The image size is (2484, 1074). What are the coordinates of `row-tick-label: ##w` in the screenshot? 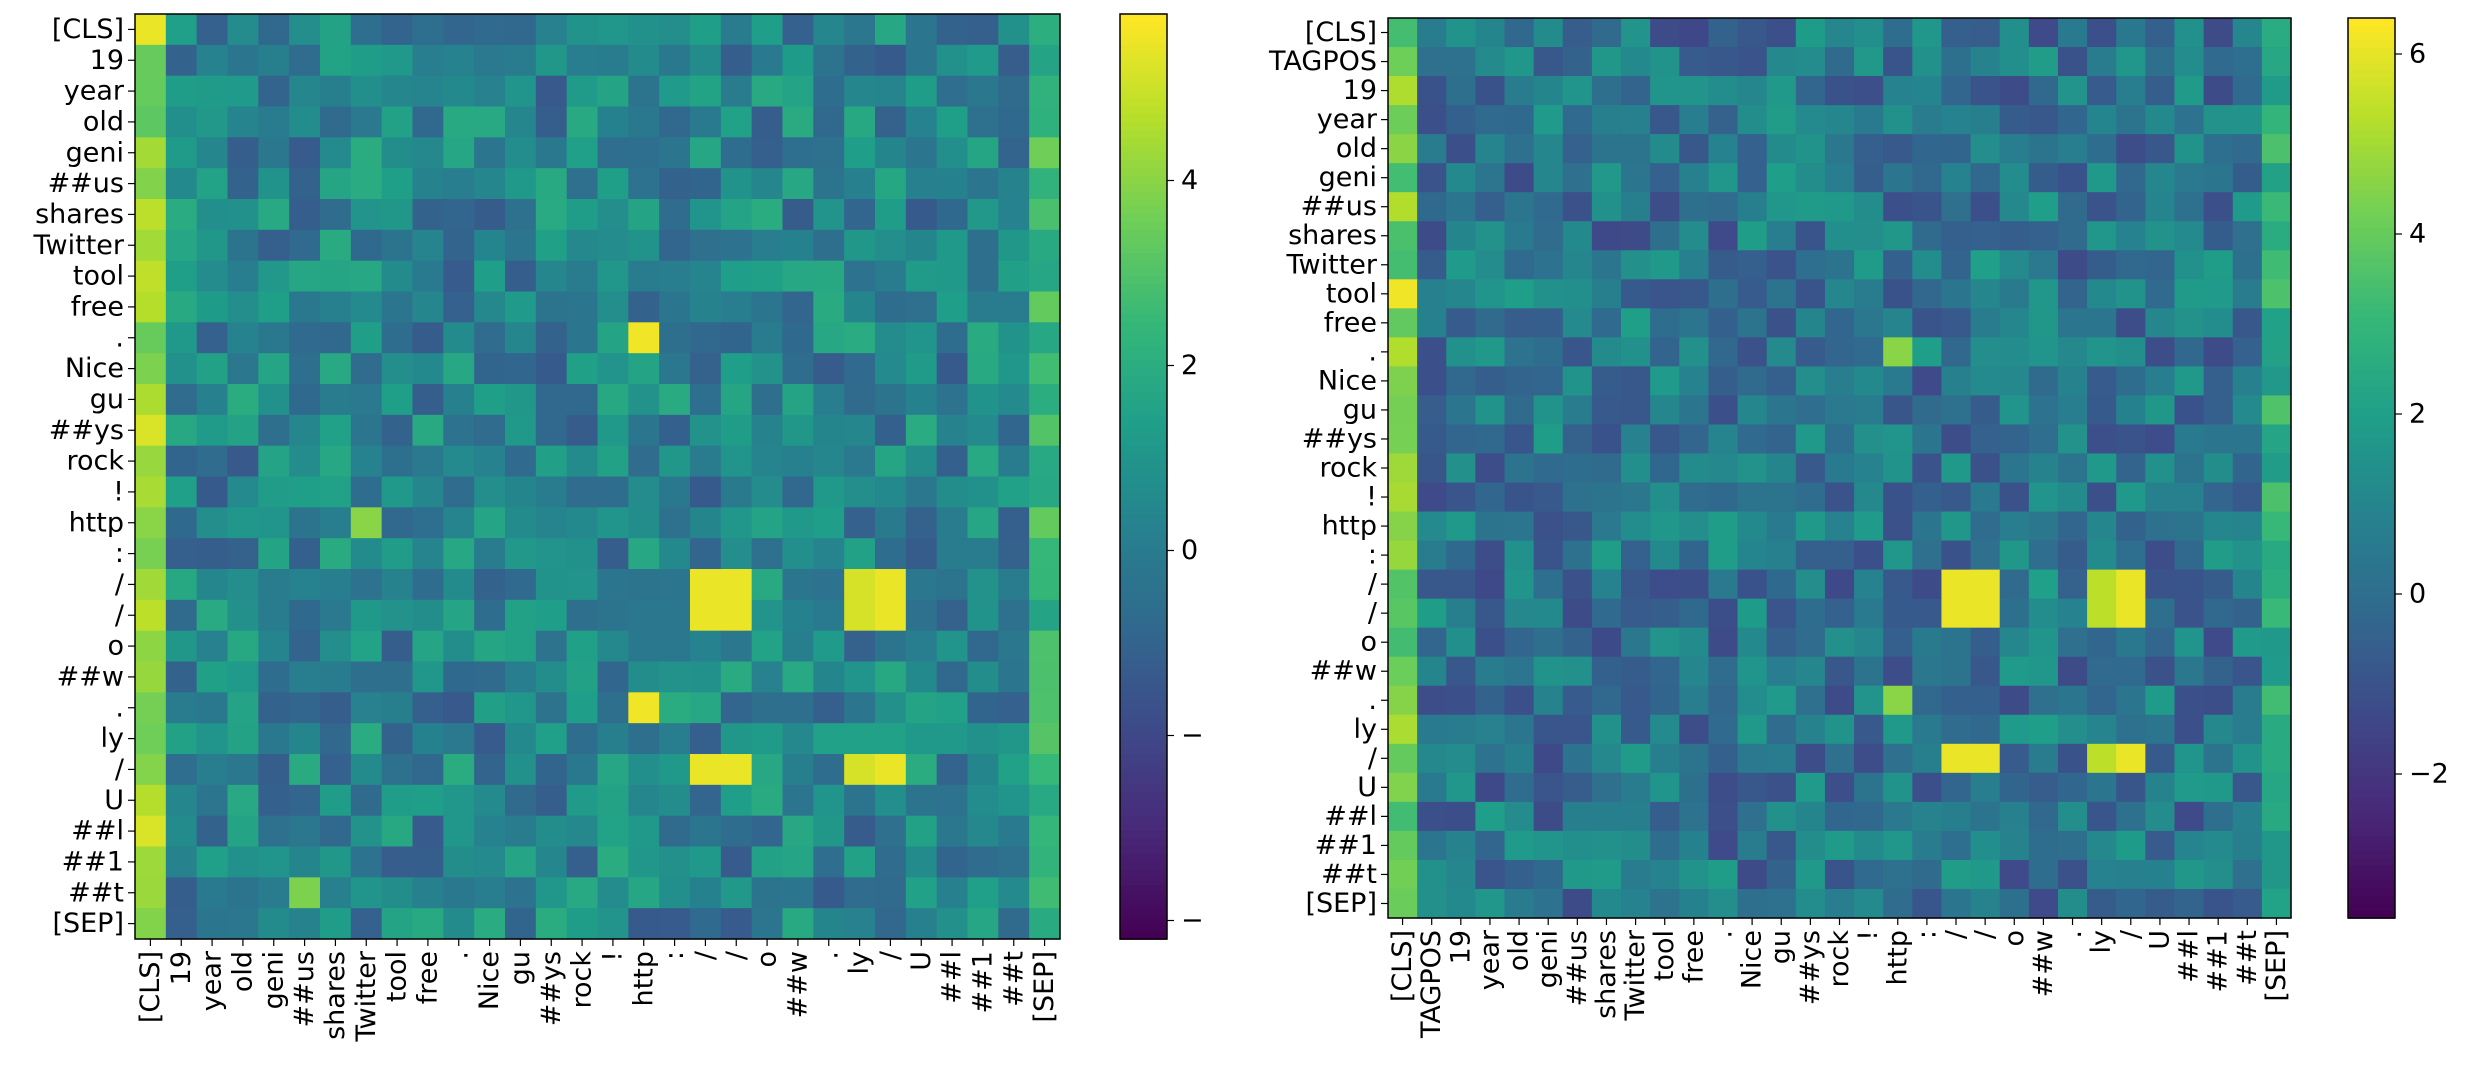 It's located at (90, 676).